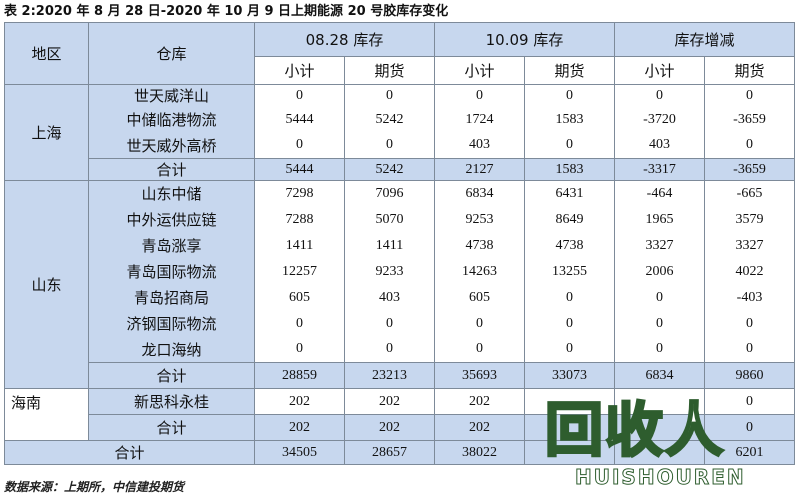 The image size is (800, 500). I want to click on value-cell: 14263, so click(479, 271).